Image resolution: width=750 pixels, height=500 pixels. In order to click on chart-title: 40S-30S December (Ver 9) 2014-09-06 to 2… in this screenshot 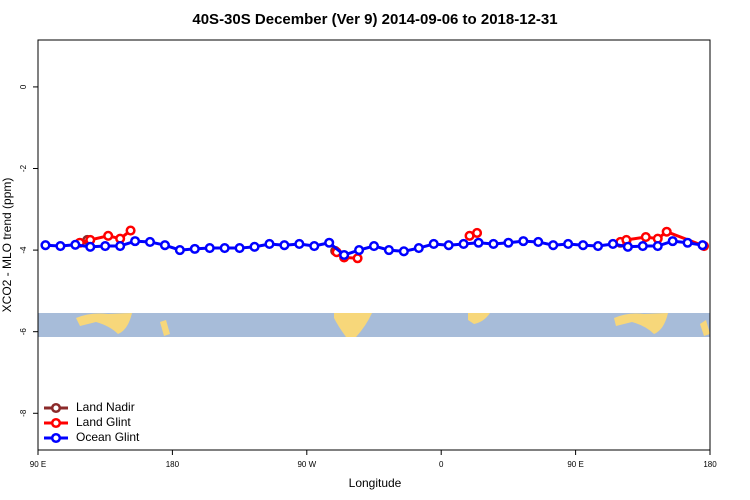, I will do `click(374, 19)`.